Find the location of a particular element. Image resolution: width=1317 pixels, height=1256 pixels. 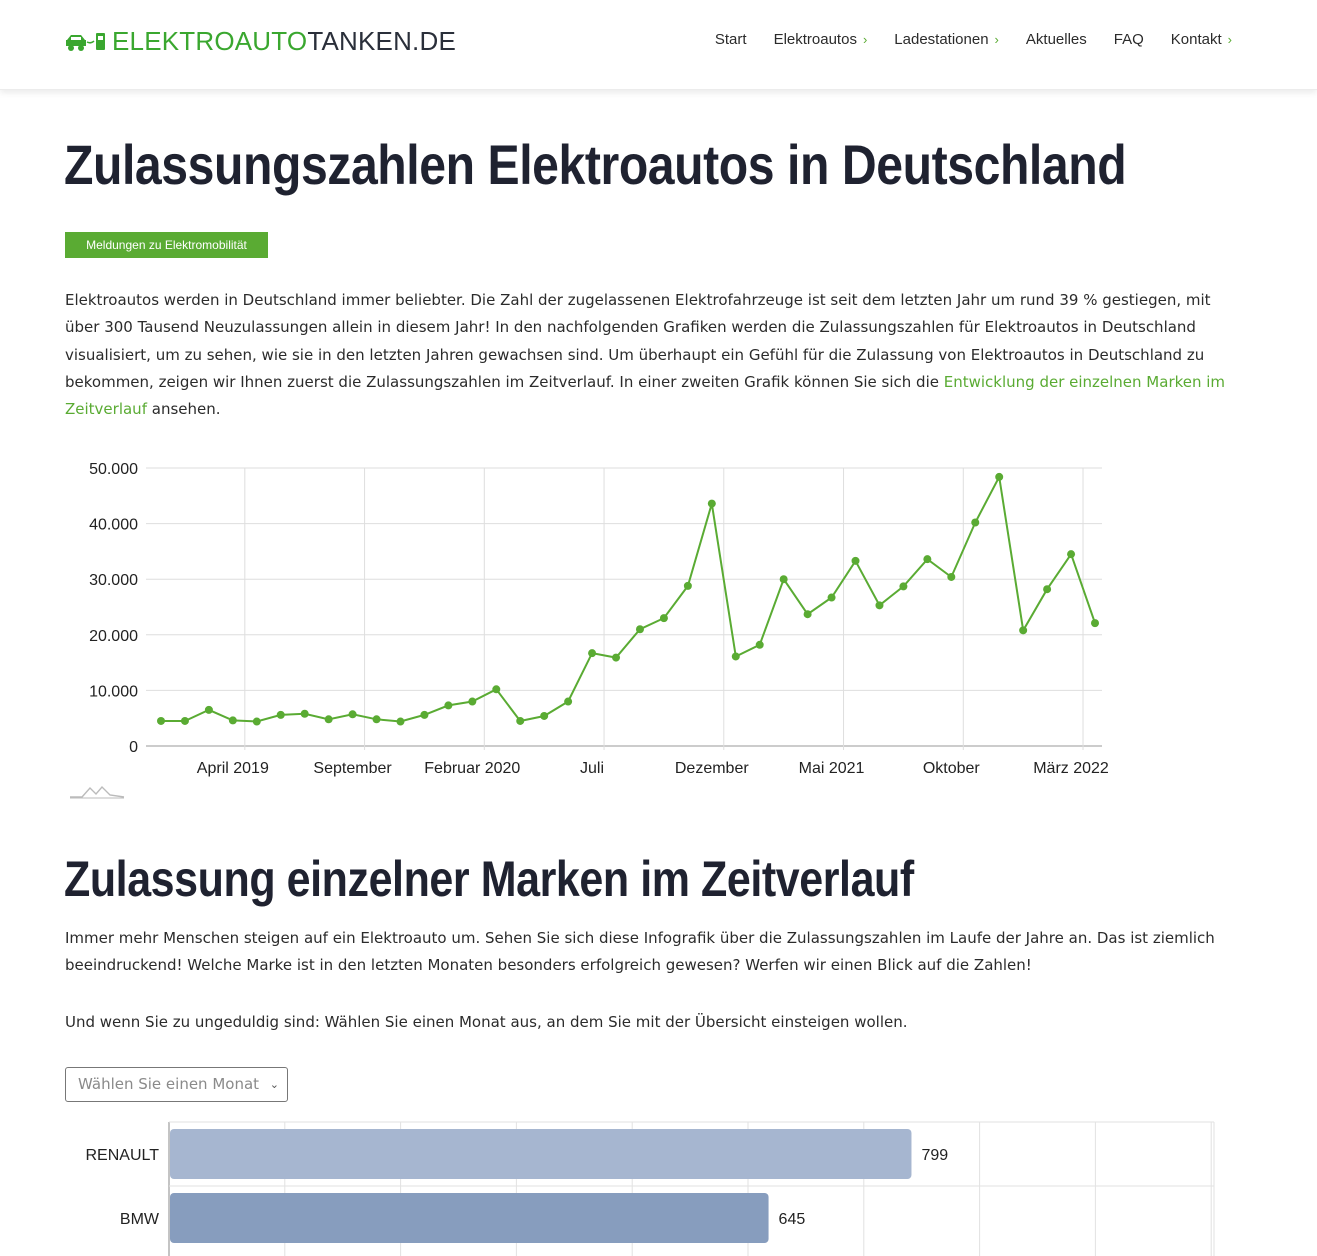

month-select: Wählen Sie einen Monat ⌄ is located at coordinates (176, 1084).